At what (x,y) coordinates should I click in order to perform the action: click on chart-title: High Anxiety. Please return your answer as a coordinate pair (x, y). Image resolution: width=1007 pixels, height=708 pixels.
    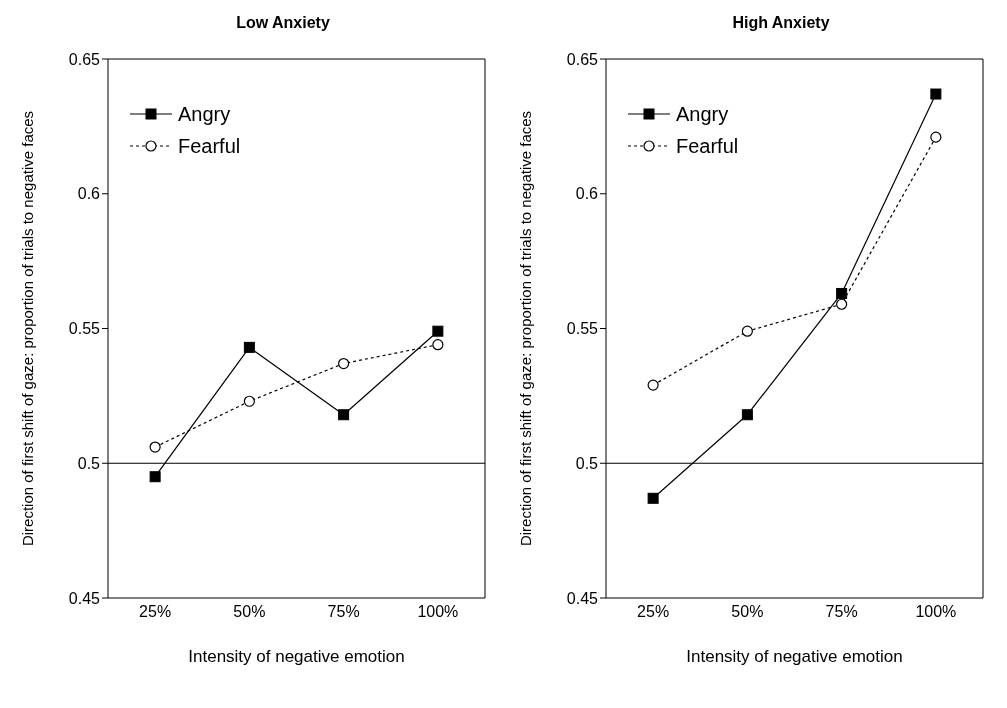
    Looking at the image, I should click on (781, 23).